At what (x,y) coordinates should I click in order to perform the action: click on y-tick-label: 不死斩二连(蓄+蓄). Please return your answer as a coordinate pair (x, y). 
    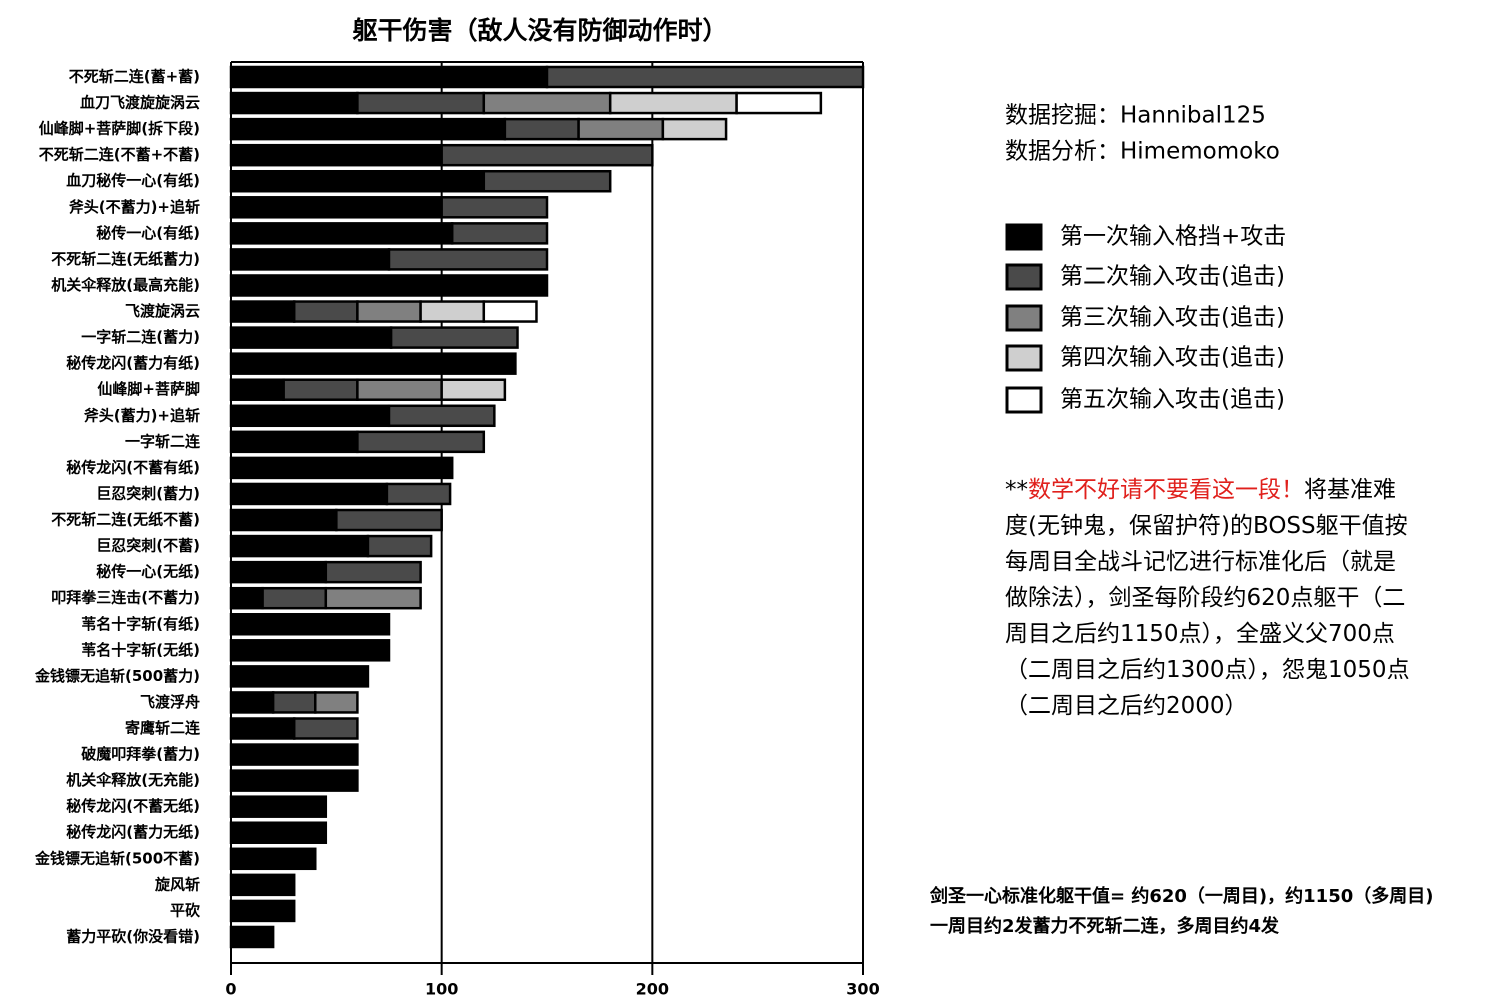
    Looking at the image, I should click on (134, 77).